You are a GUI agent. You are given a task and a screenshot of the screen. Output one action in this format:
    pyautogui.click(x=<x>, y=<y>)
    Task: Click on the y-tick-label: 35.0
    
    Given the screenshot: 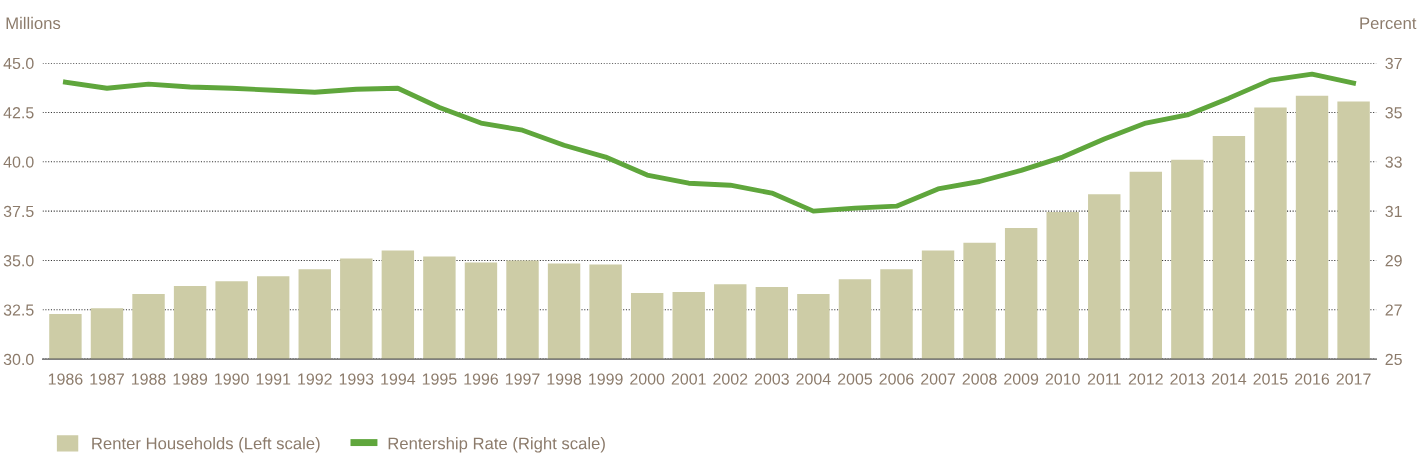 What is the action you would take?
    pyautogui.click(x=18, y=261)
    